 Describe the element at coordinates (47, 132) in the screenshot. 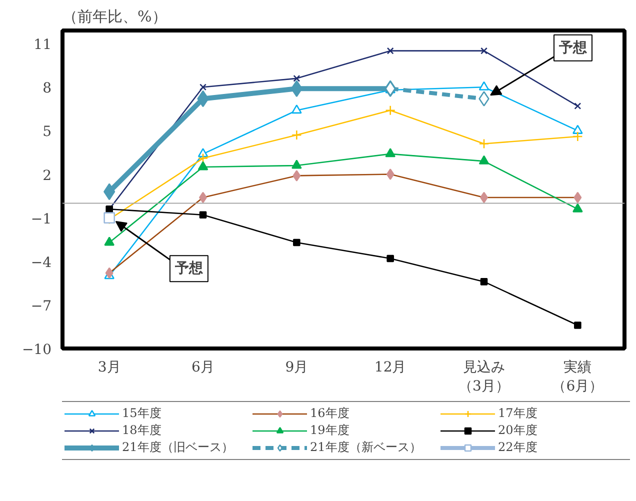

I see `y-tick-label: 5` at that location.